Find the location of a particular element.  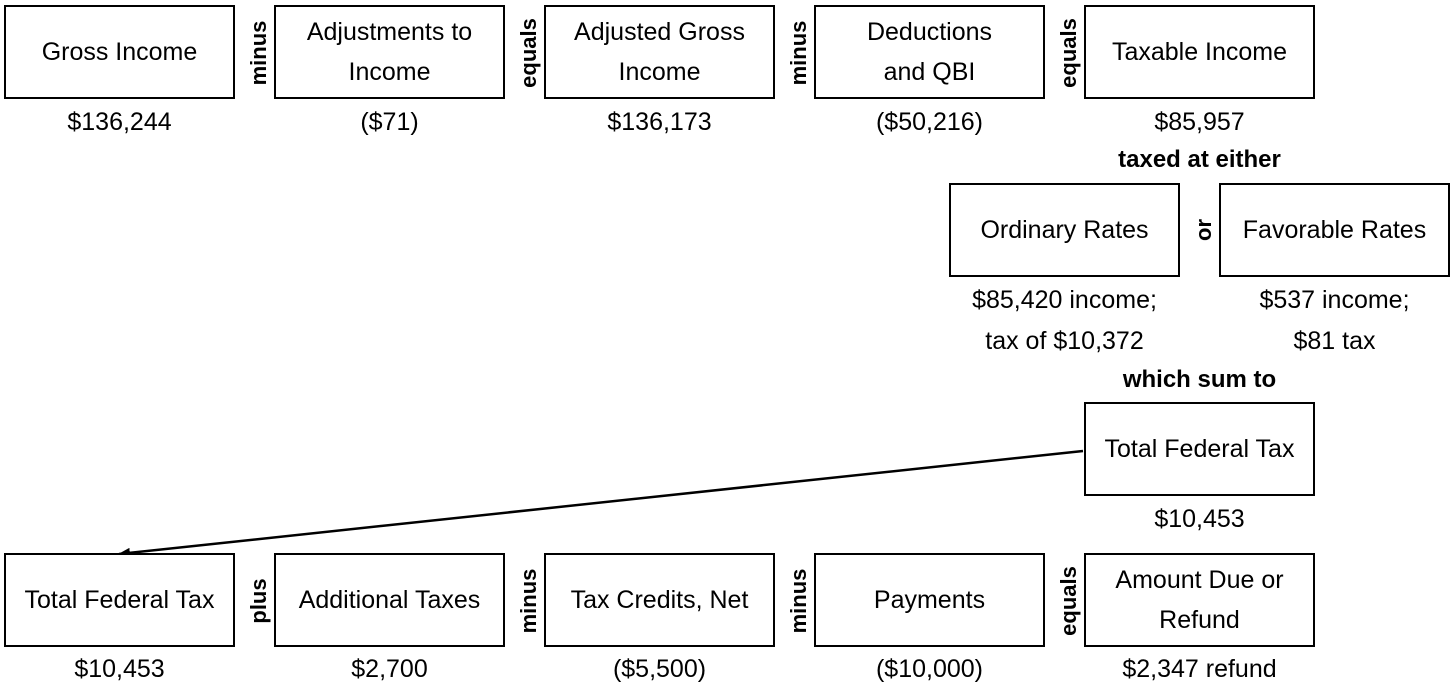

taxable-income-box: Taxable Income is located at coordinates (1199, 52).